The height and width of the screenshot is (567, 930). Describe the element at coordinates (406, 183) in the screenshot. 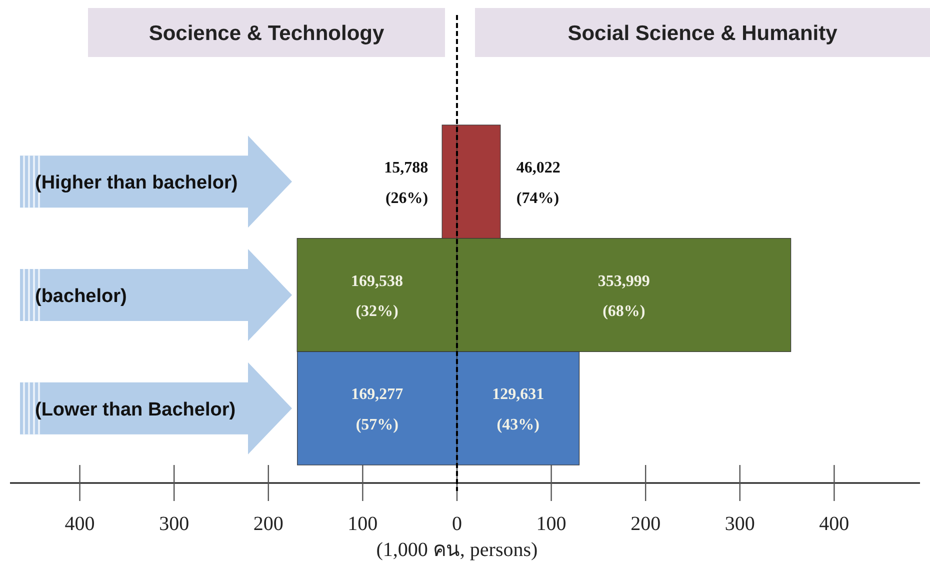

I see `annotation: 15,788 (26%)` at that location.